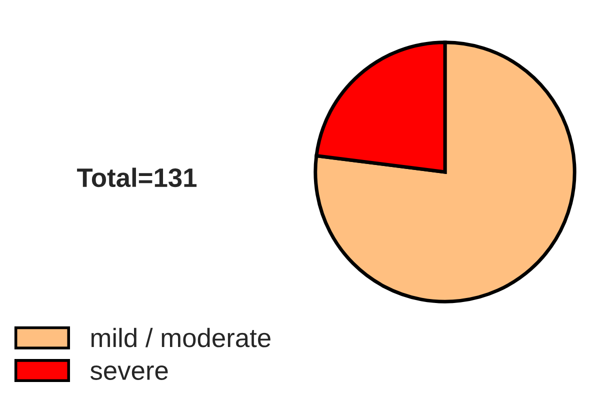  I want to click on text: Total=131, so click(137, 178).